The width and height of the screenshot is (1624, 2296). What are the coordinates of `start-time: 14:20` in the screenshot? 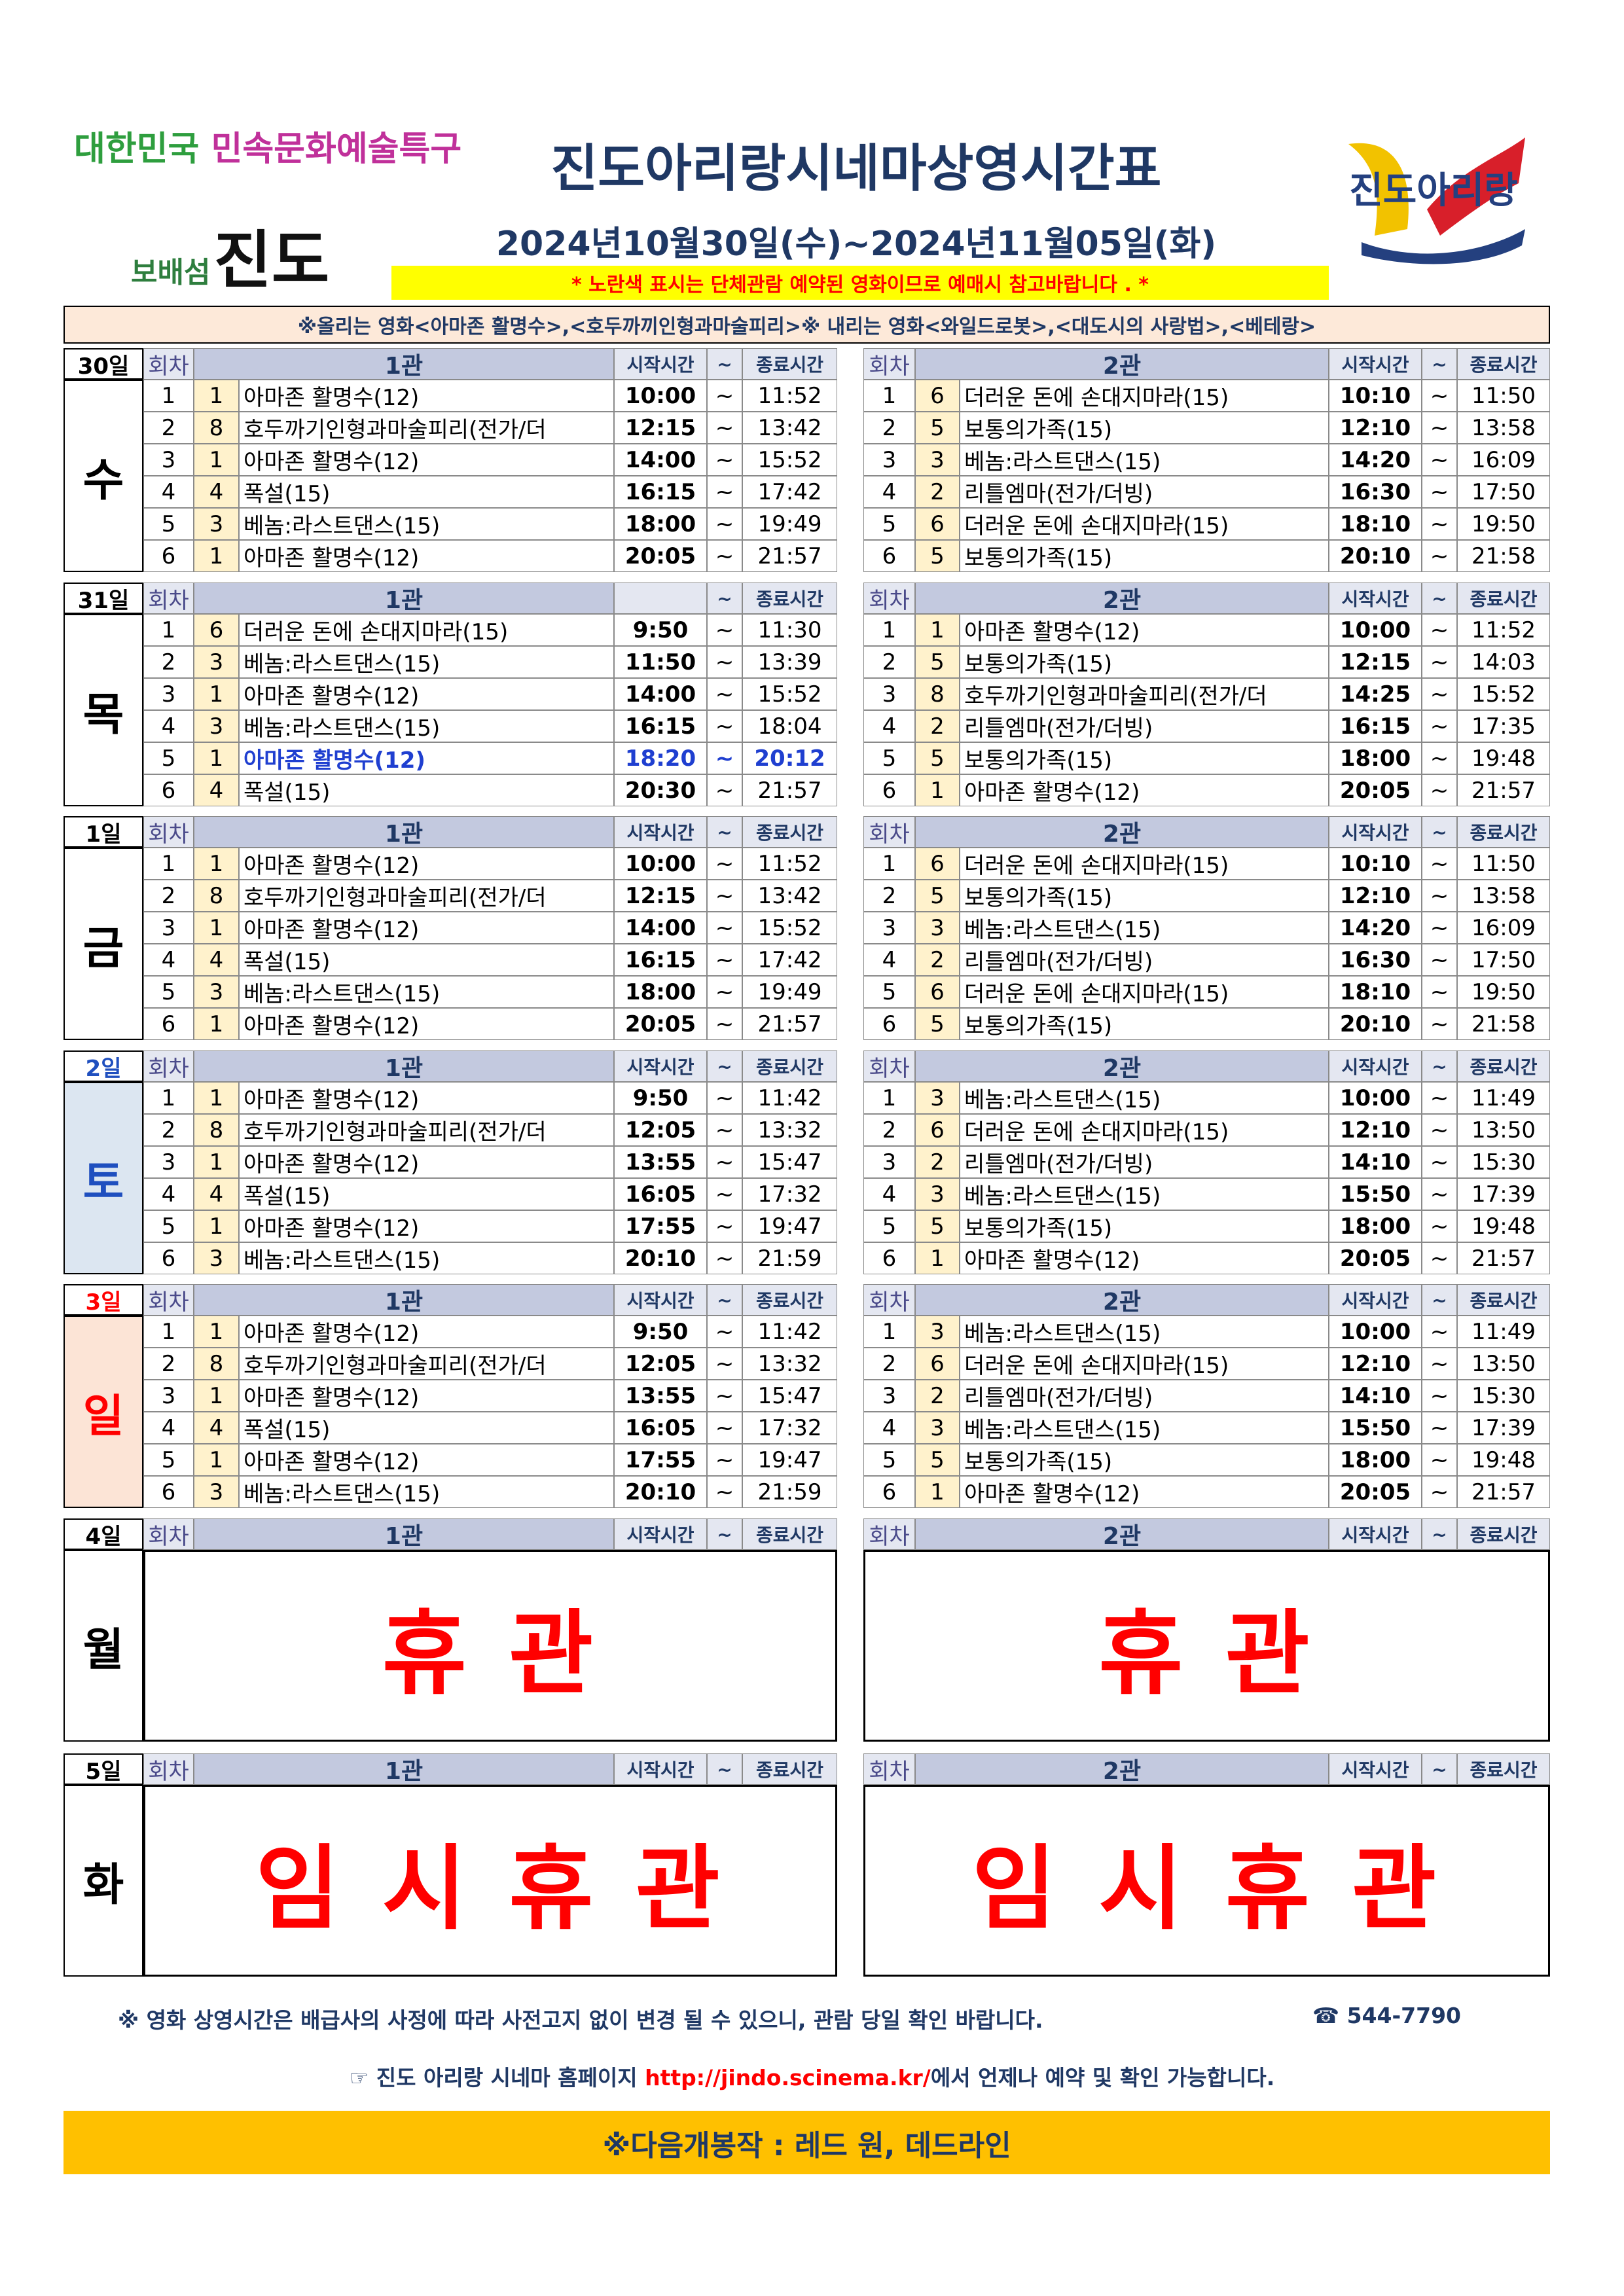 It's located at (1375, 928).